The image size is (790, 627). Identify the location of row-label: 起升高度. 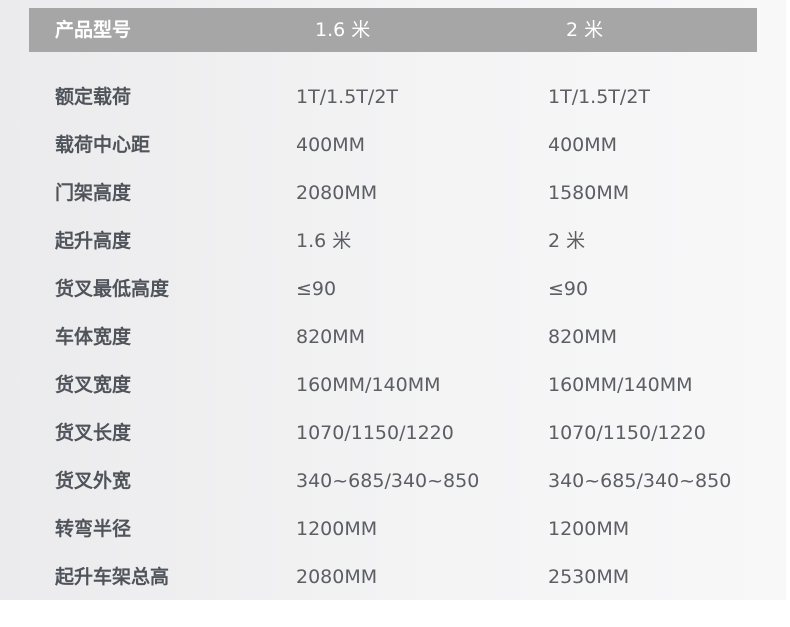
(93, 241).